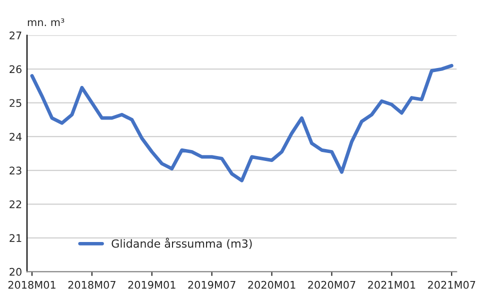 The height and width of the screenshot is (307, 491). I want to click on x-tick-label: 2019M01, so click(152, 284).